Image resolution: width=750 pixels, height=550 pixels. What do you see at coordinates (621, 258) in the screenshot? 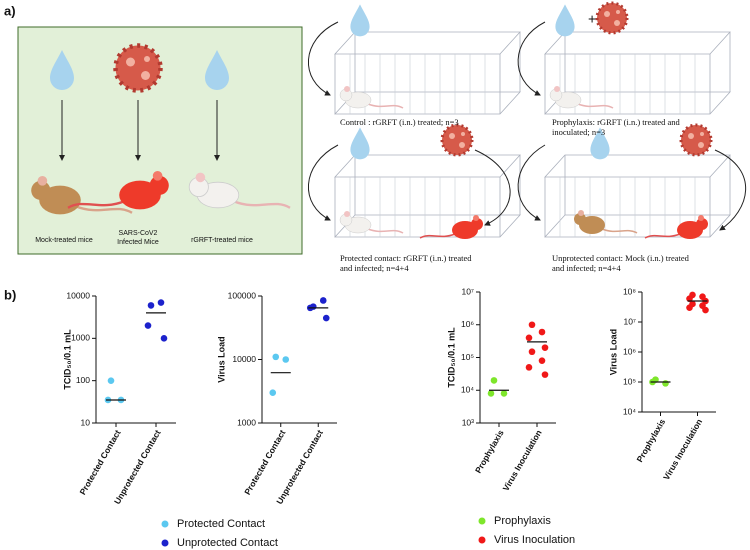
I see `cage-caption: Unprotected contact: Mock (i.n.) treated` at bounding box center [621, 258].